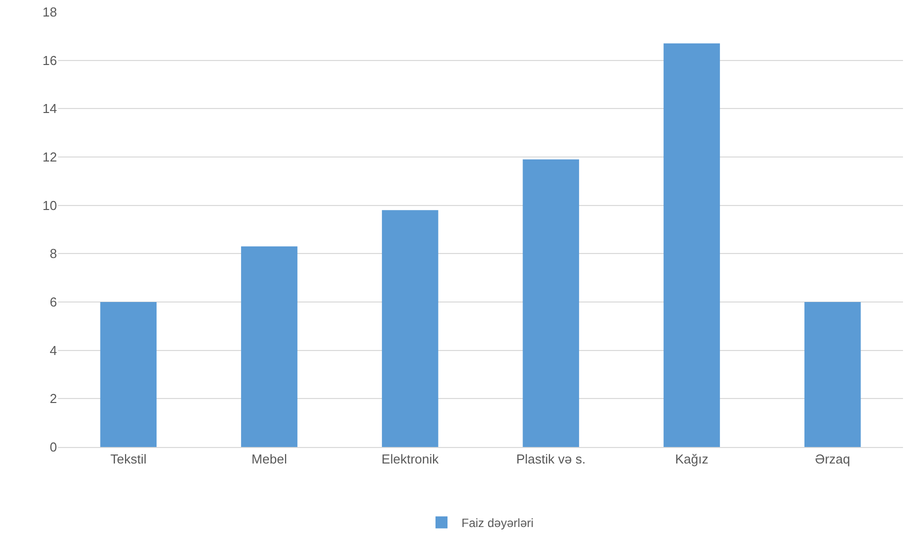  Describe the element at coordinates (49, 157) in the screenshot. I see `y-tick-label: 12` at that location.